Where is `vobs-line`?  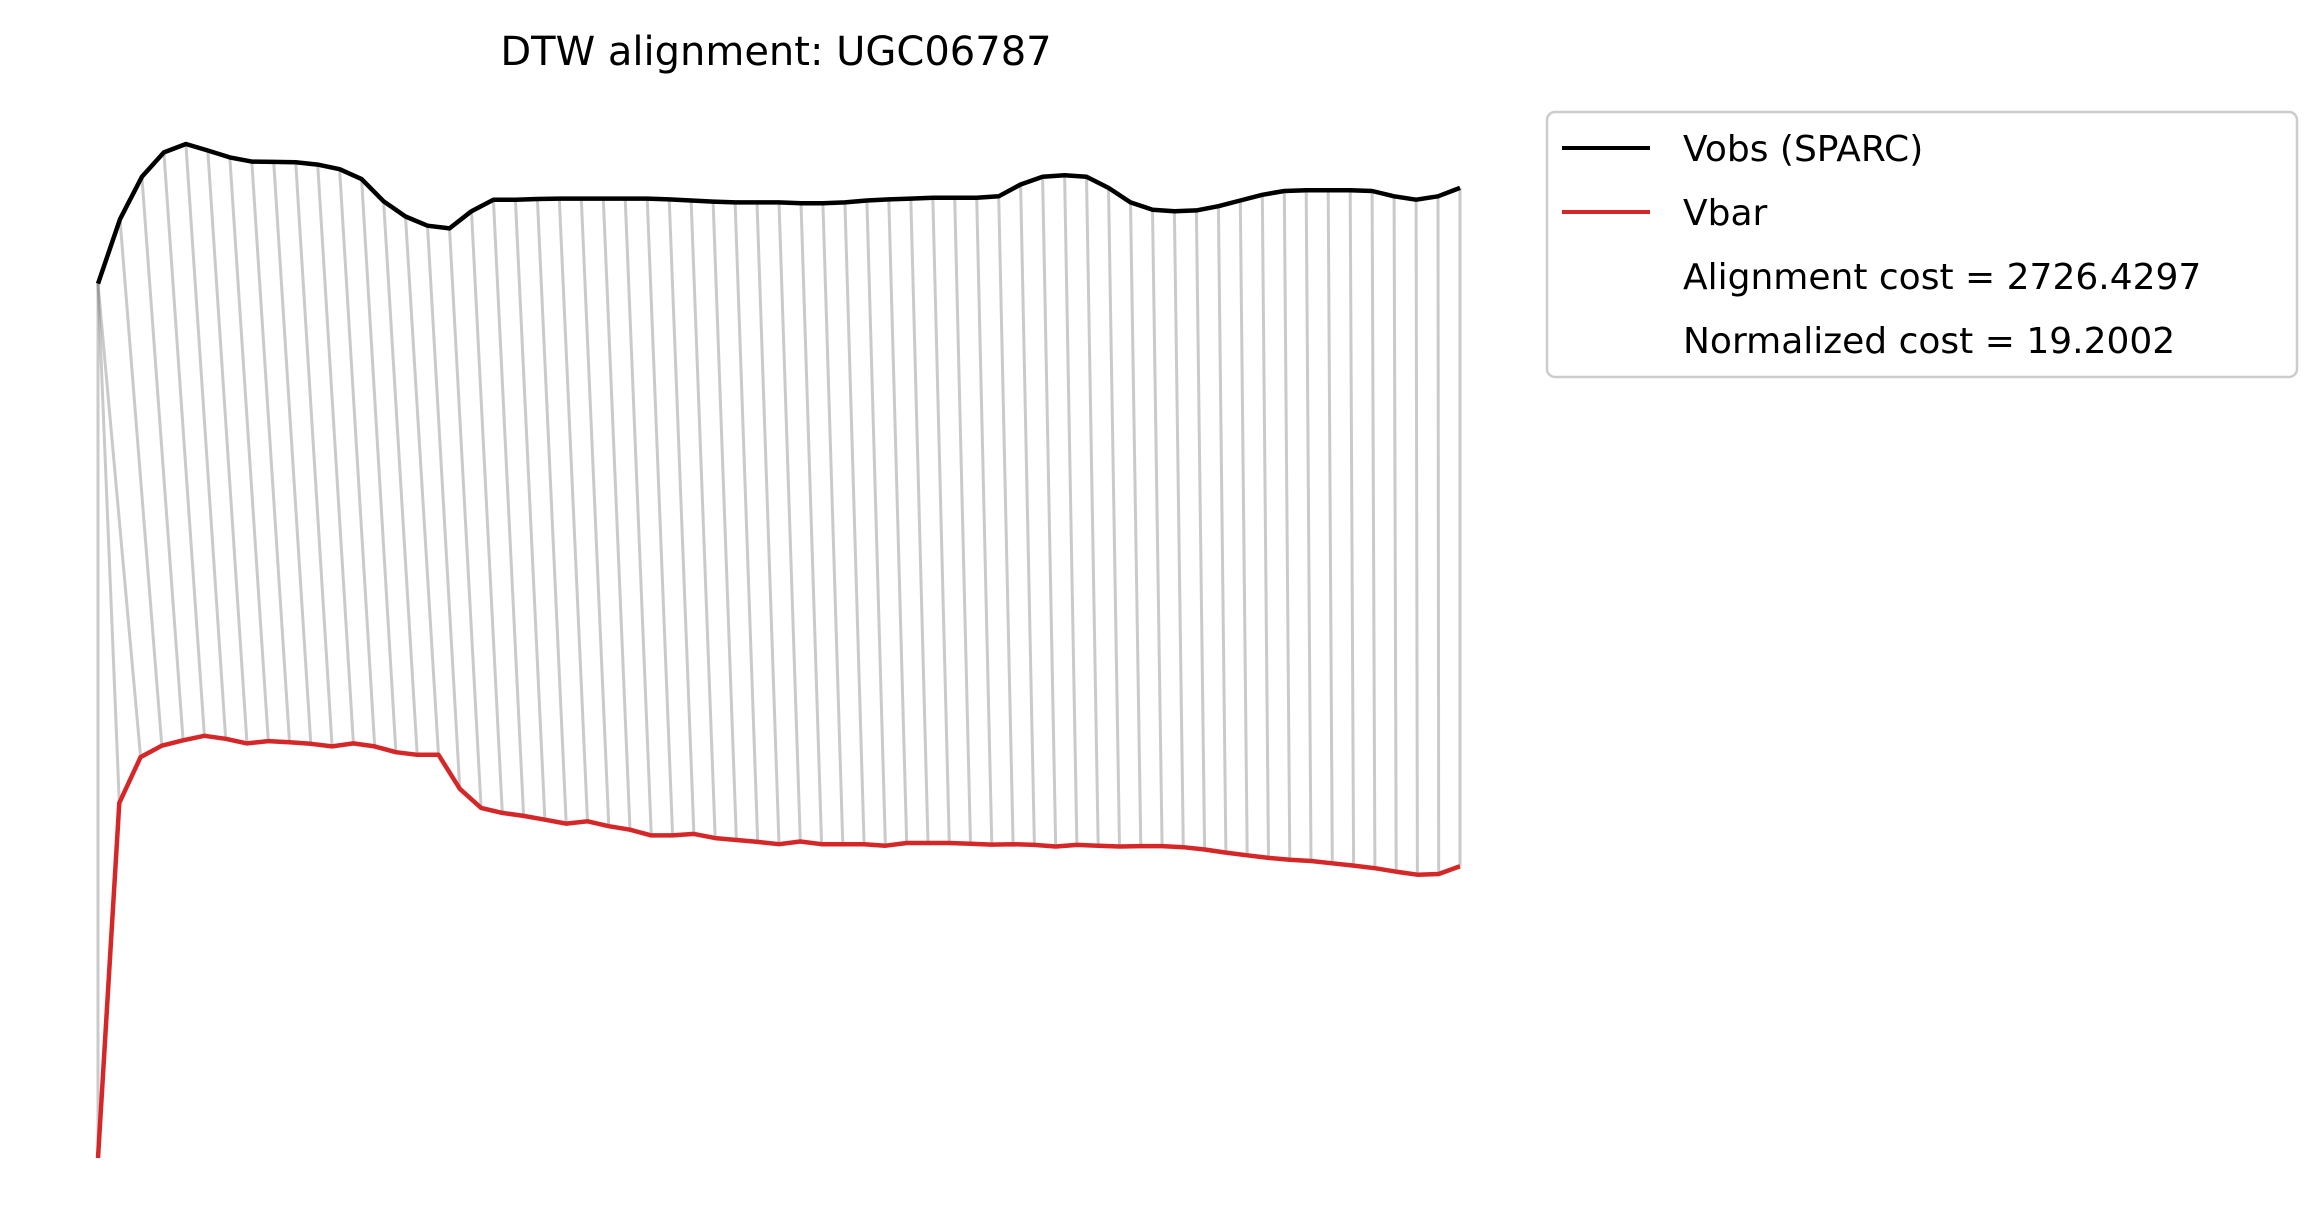
vobs-line is located at coordinates (778, 213).